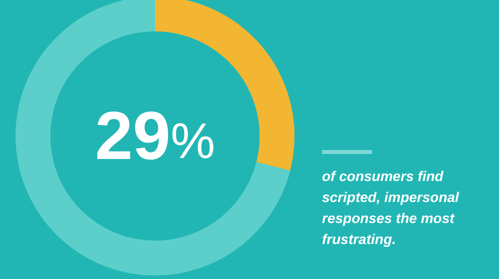 The height and width of the screenshot is (279, 499). What do you see at coordinates (391, 208) in the screenshot?
I see `text: of consumers find scripted, impersonal responses the most frustrating.` at bounding box center [391, 208].